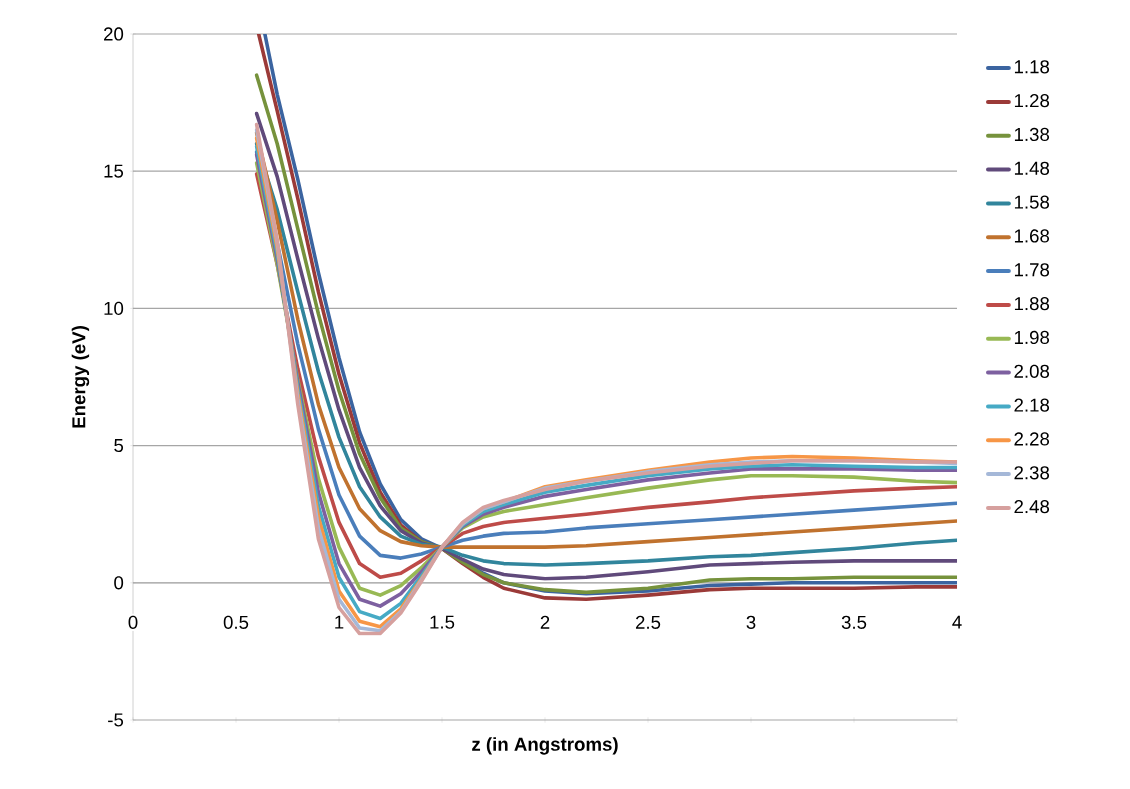  Describe the element at coordinates (1032, 202) in the screenshot. I see `legend-label: 1.58` at that location.